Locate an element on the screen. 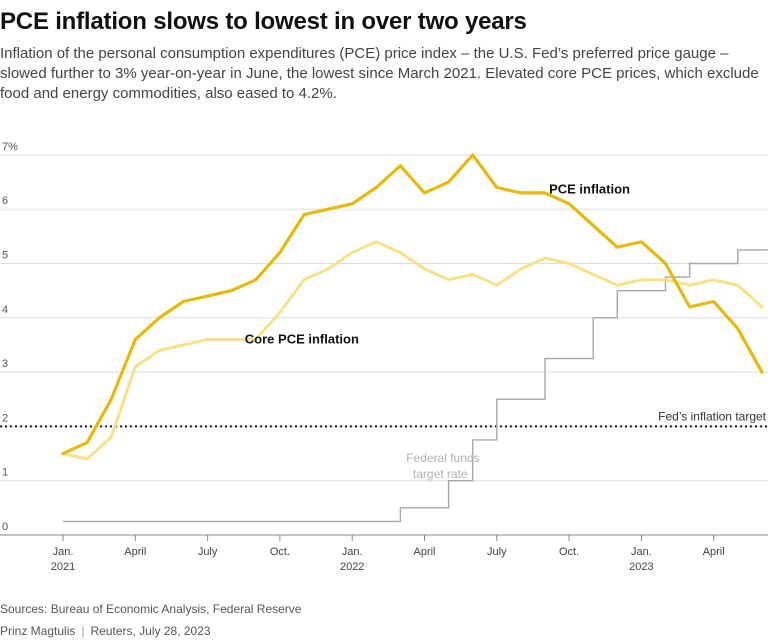 This screenshot has width=768, height=641. author-name: Prinz Magtulis is located at coordinates (38, 631).